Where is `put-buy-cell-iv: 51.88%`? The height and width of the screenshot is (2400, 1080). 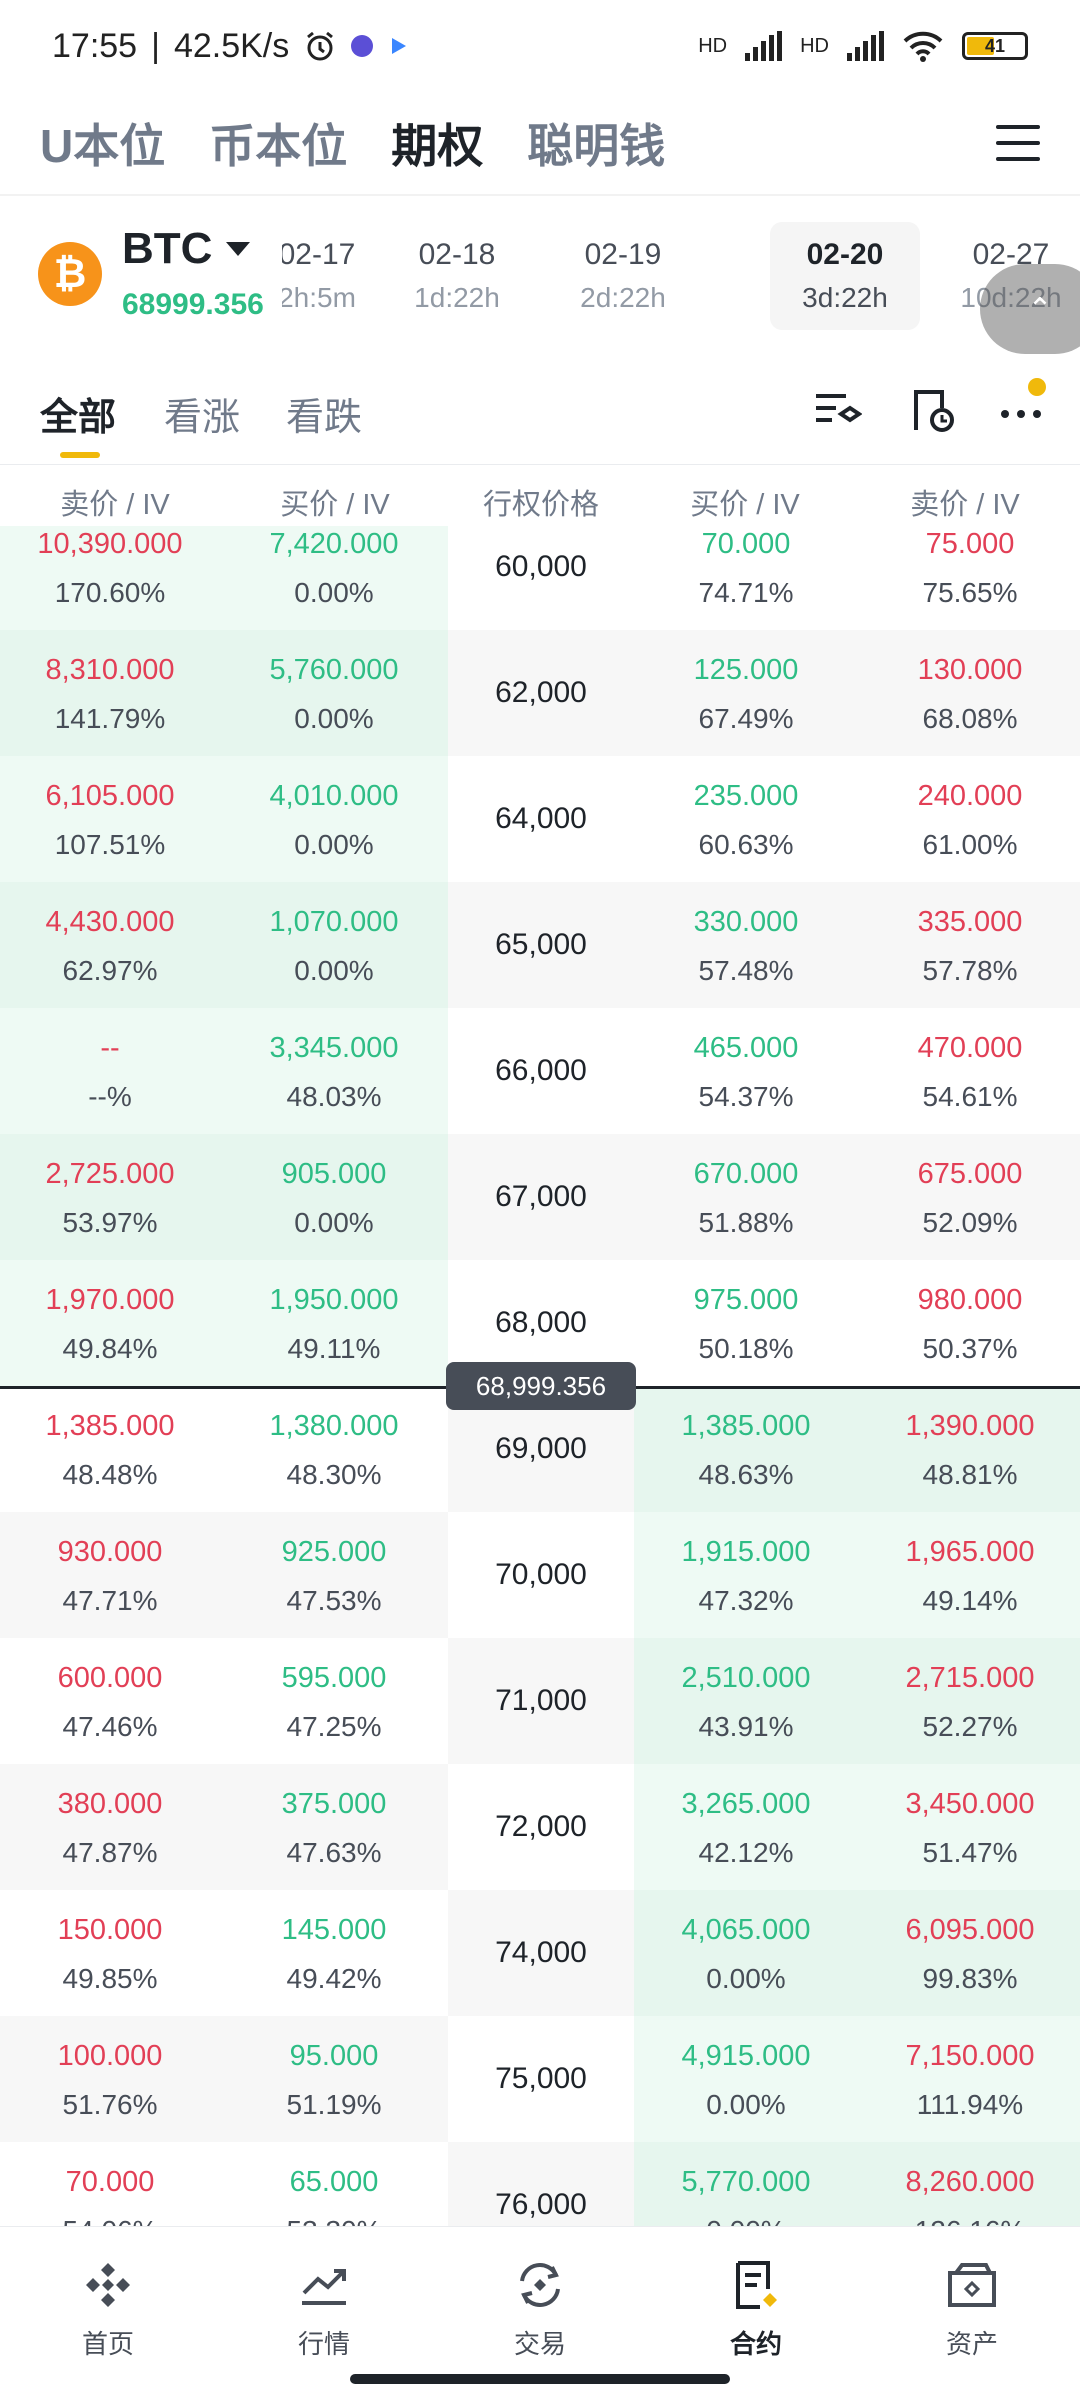
put-buy-cell-iv: 51.88% is located at coordinates (746, 1222).